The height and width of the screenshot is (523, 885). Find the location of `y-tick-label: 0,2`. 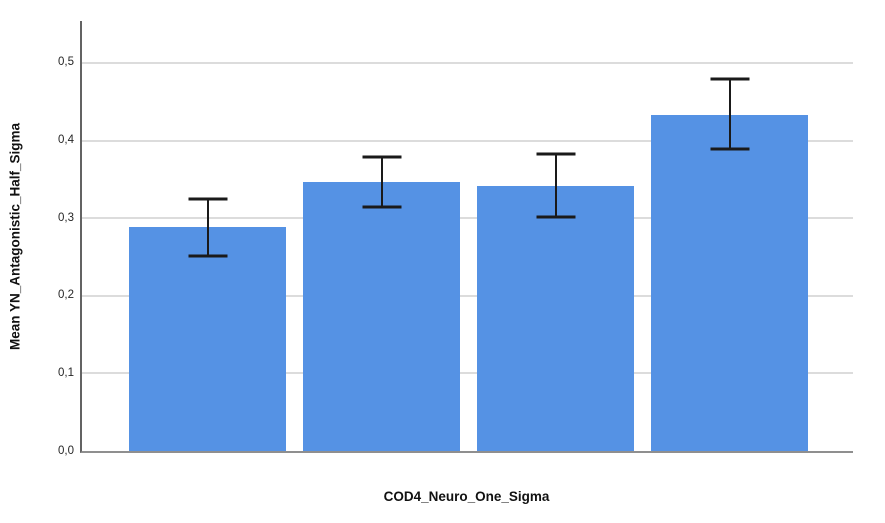

y-tick-label: 0,2 is located at coordinates (66, 295).